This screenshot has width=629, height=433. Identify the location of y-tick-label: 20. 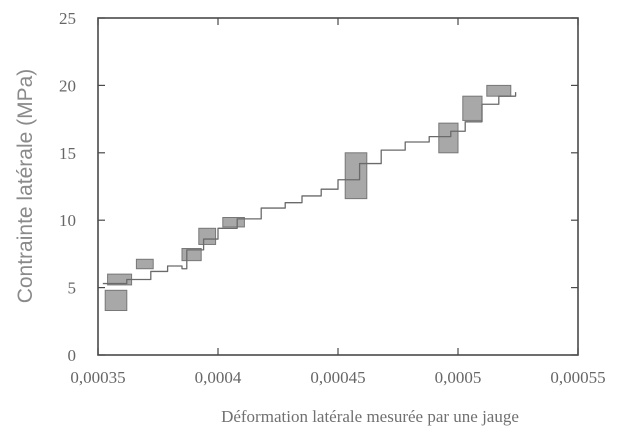
(67, 85).